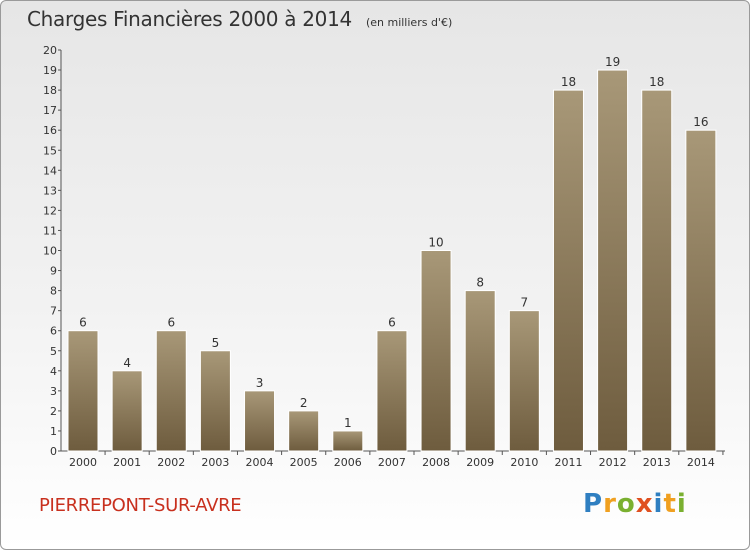 This screenshot has width=750, height=550. What do you see at coordinates (701, 290) in the screenshot?
I see `bar-2014` at bounding box center [701, 290].